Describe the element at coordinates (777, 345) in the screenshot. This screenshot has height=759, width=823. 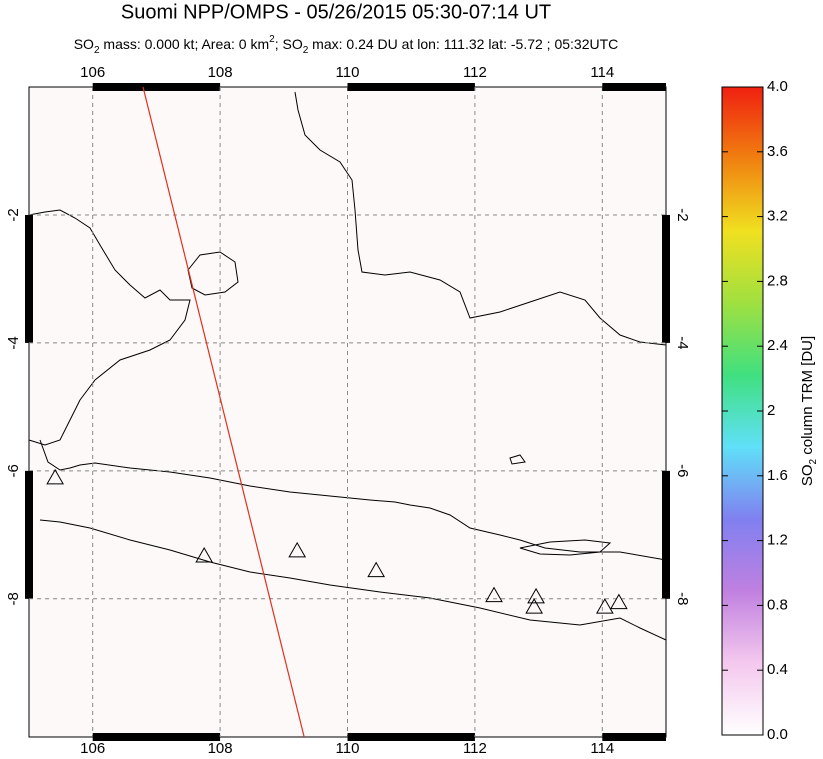
I see `colorbar-tick-label: 2.4` at that location.